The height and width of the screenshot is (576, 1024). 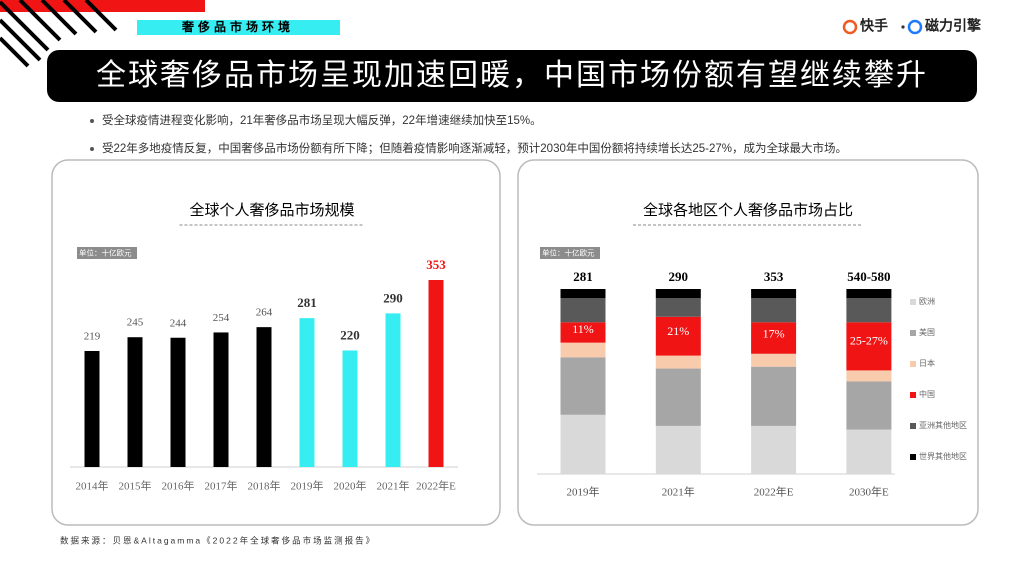 What do you see at coordinates (678, 331) in the screenshot?
I see `value-label: 21%` at bounding box center [678, 331].